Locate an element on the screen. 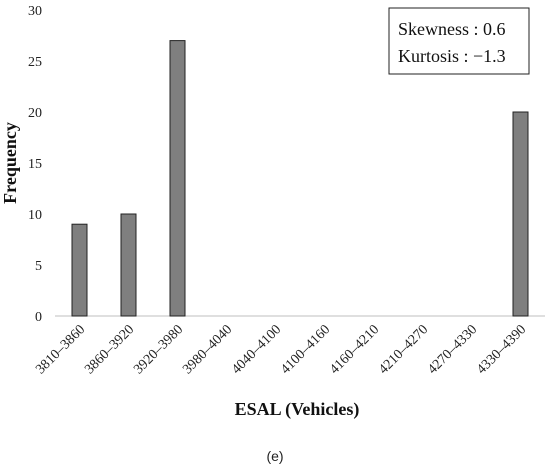 The image size is (550, 470). x-tick-label: 3980–4040 is located at coordinates (207, 349).